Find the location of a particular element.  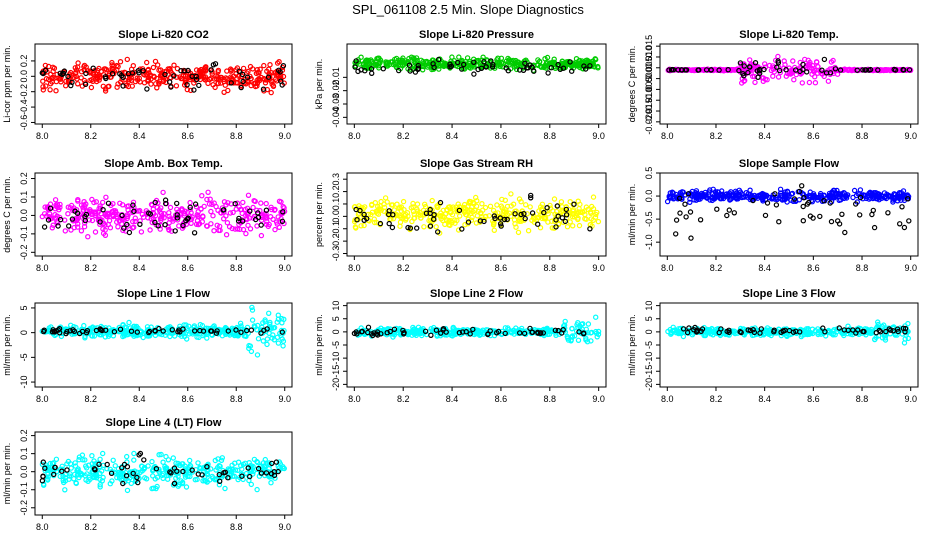

y-tick-label: -0.020 is located at coordinates (649, 122).